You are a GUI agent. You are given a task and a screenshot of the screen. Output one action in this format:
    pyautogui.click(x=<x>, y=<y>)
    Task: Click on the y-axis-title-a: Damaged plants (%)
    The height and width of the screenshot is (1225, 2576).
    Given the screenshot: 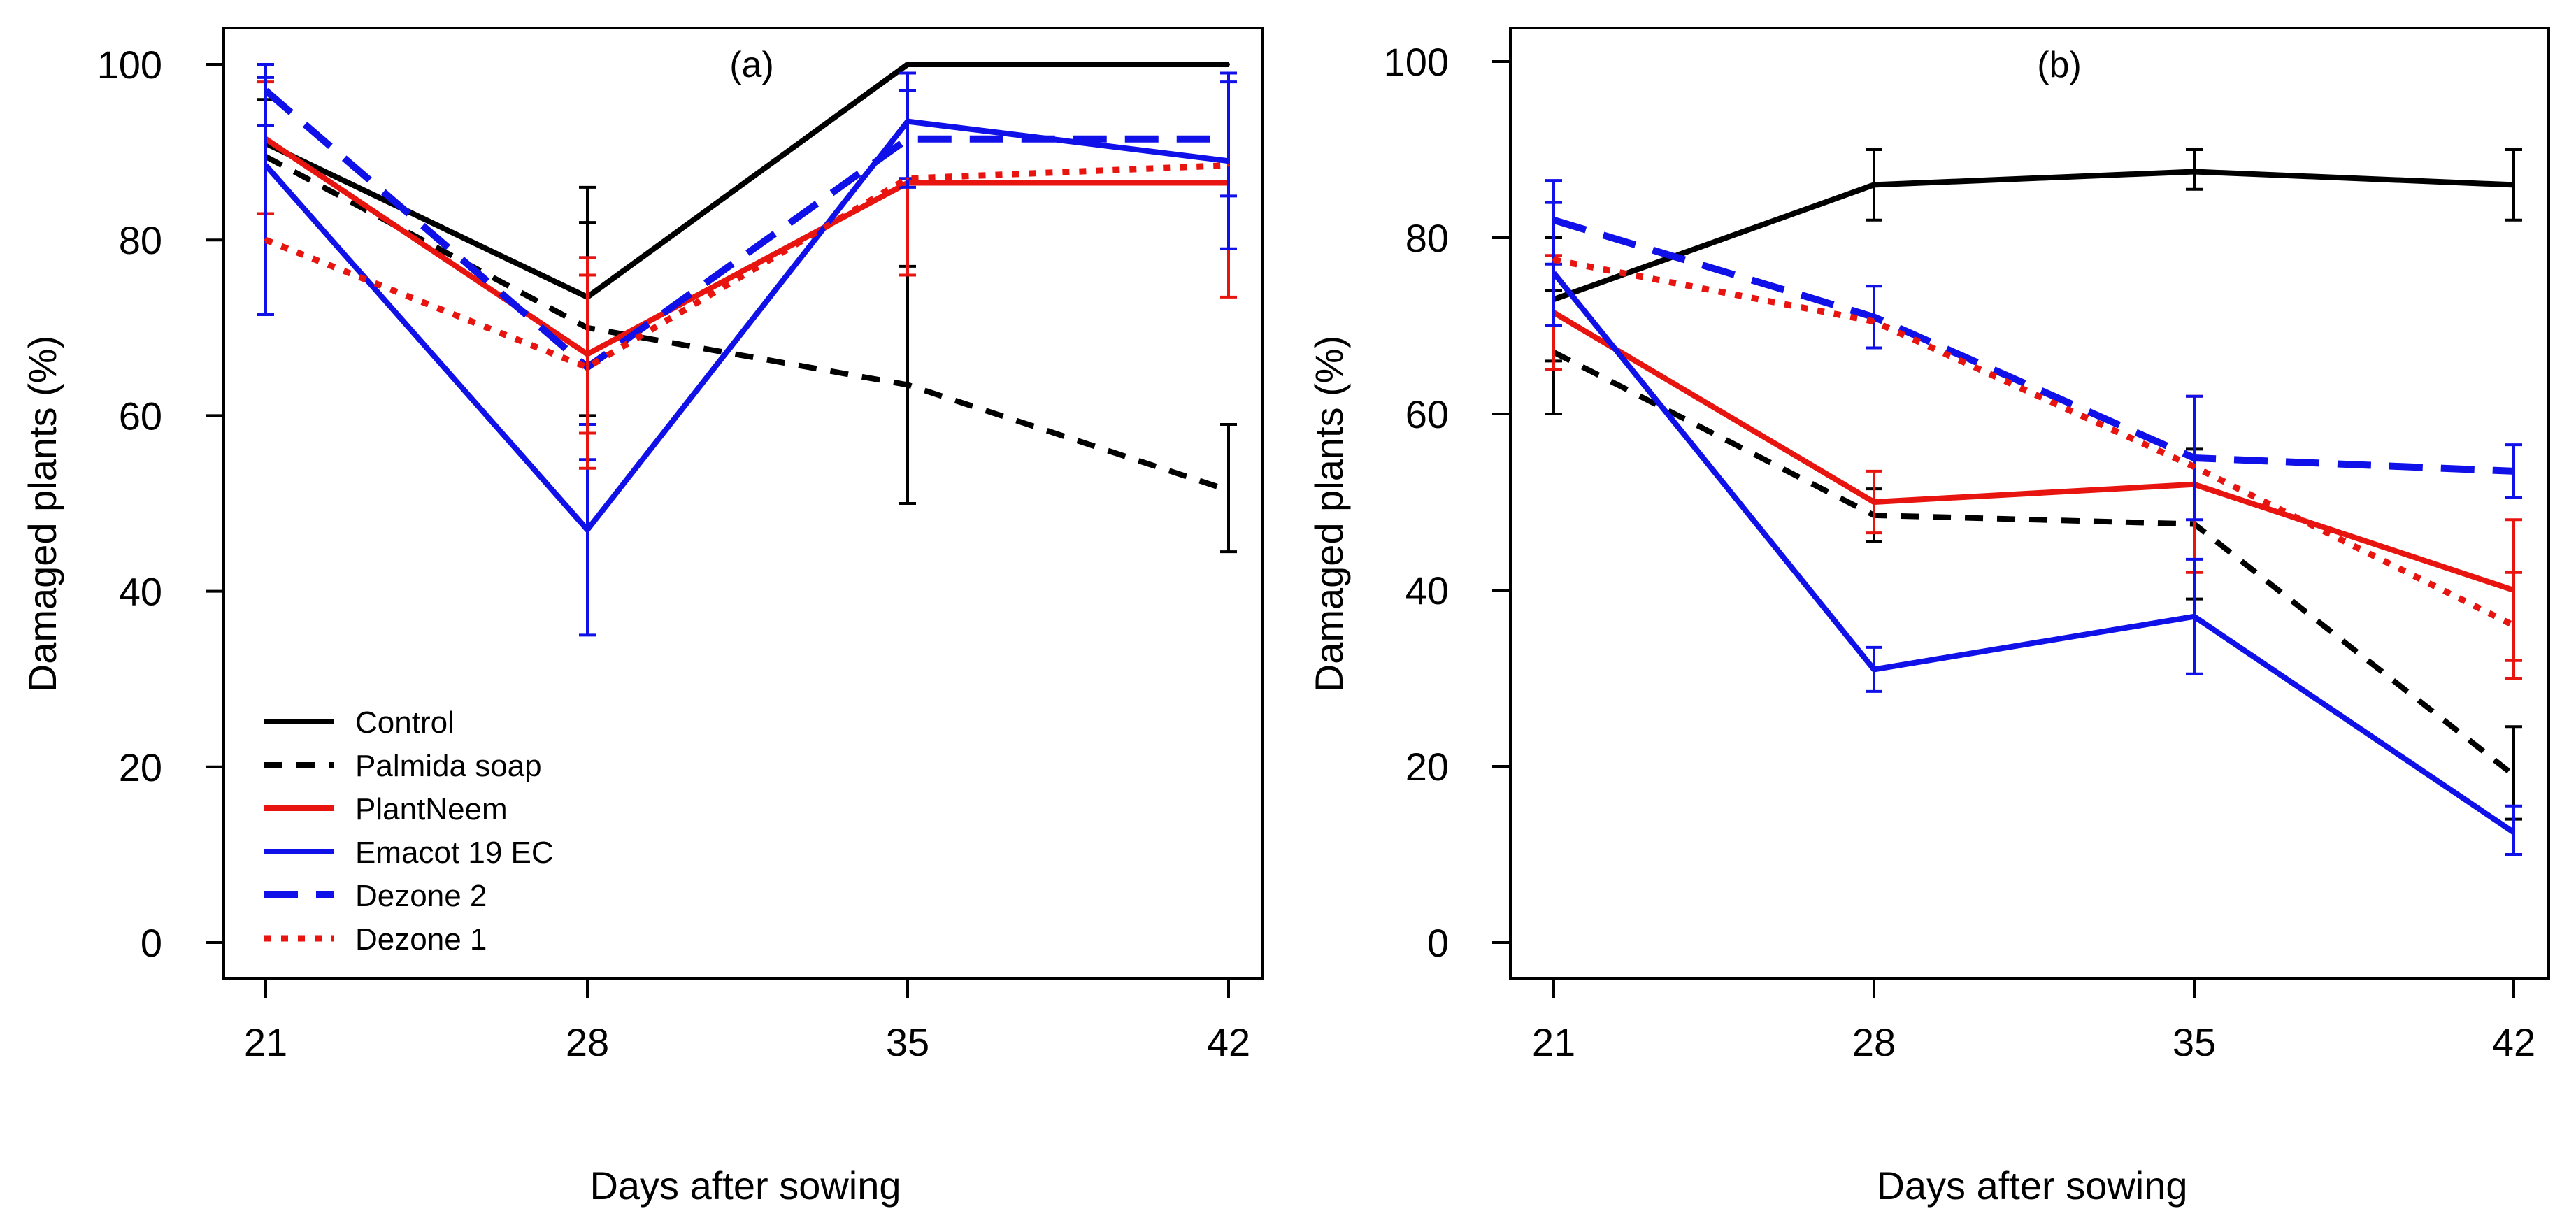 What is the action you would take?
    pyautogui.click(x=42, y=514)
    